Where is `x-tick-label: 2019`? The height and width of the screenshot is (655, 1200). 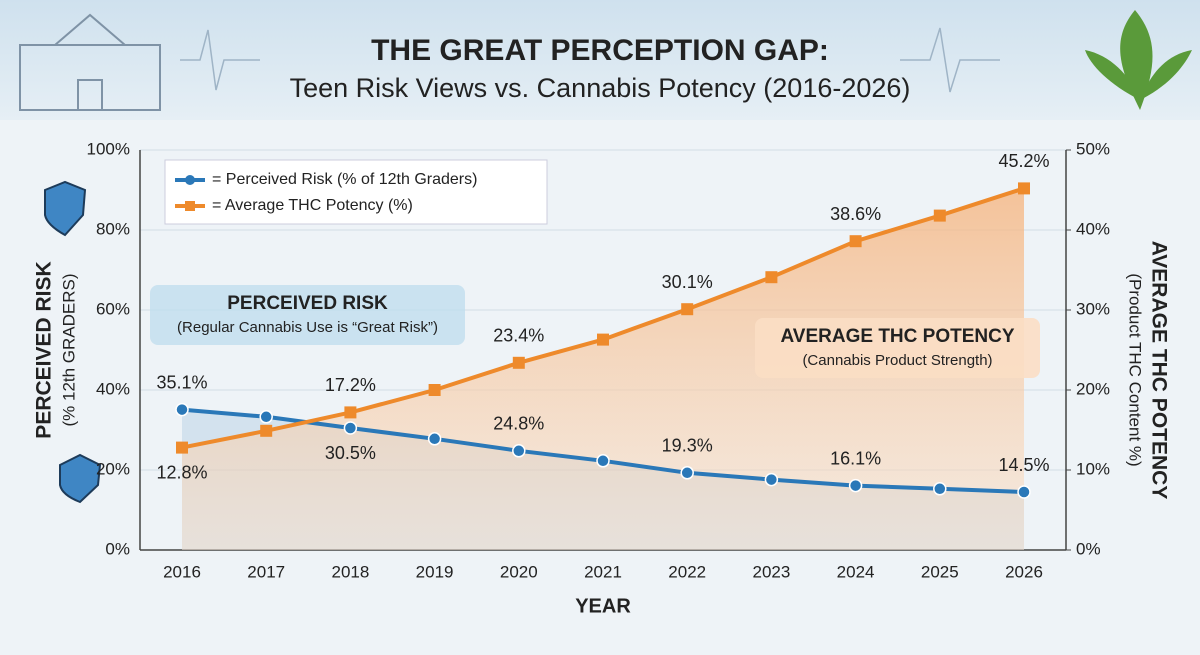 x-tick-label: 2019 is located at coordinates (435, 571).